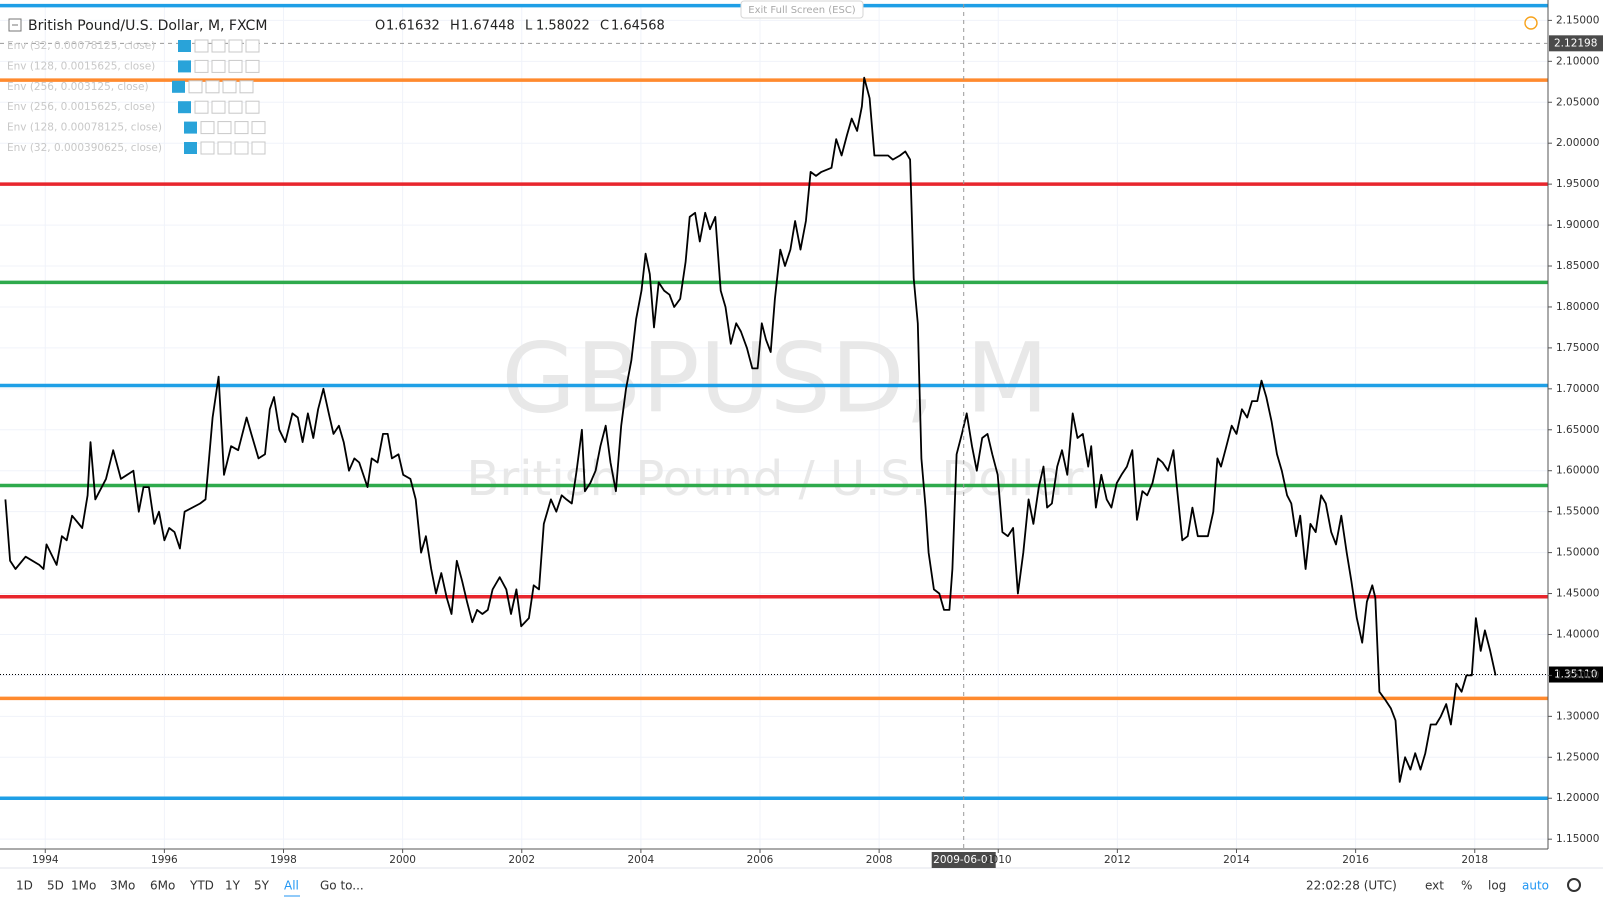 The height and width of the screenshot is (908, 1603). I want to click on x-tick-label: 2016, so click(1355, 860).